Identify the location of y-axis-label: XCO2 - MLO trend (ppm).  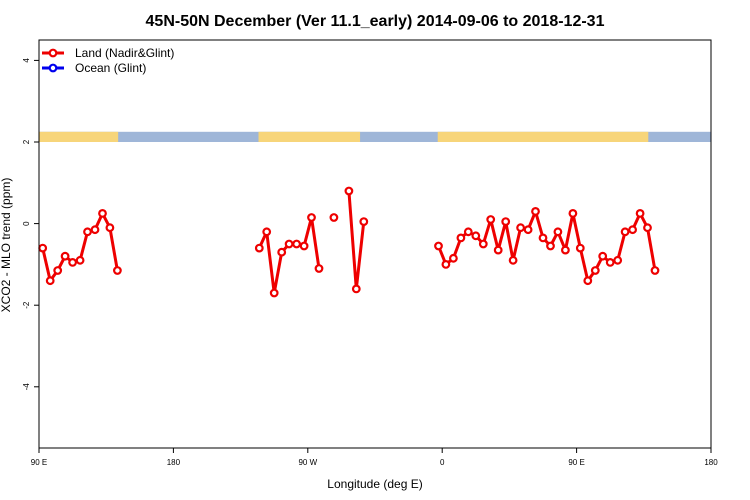
(6, 245).